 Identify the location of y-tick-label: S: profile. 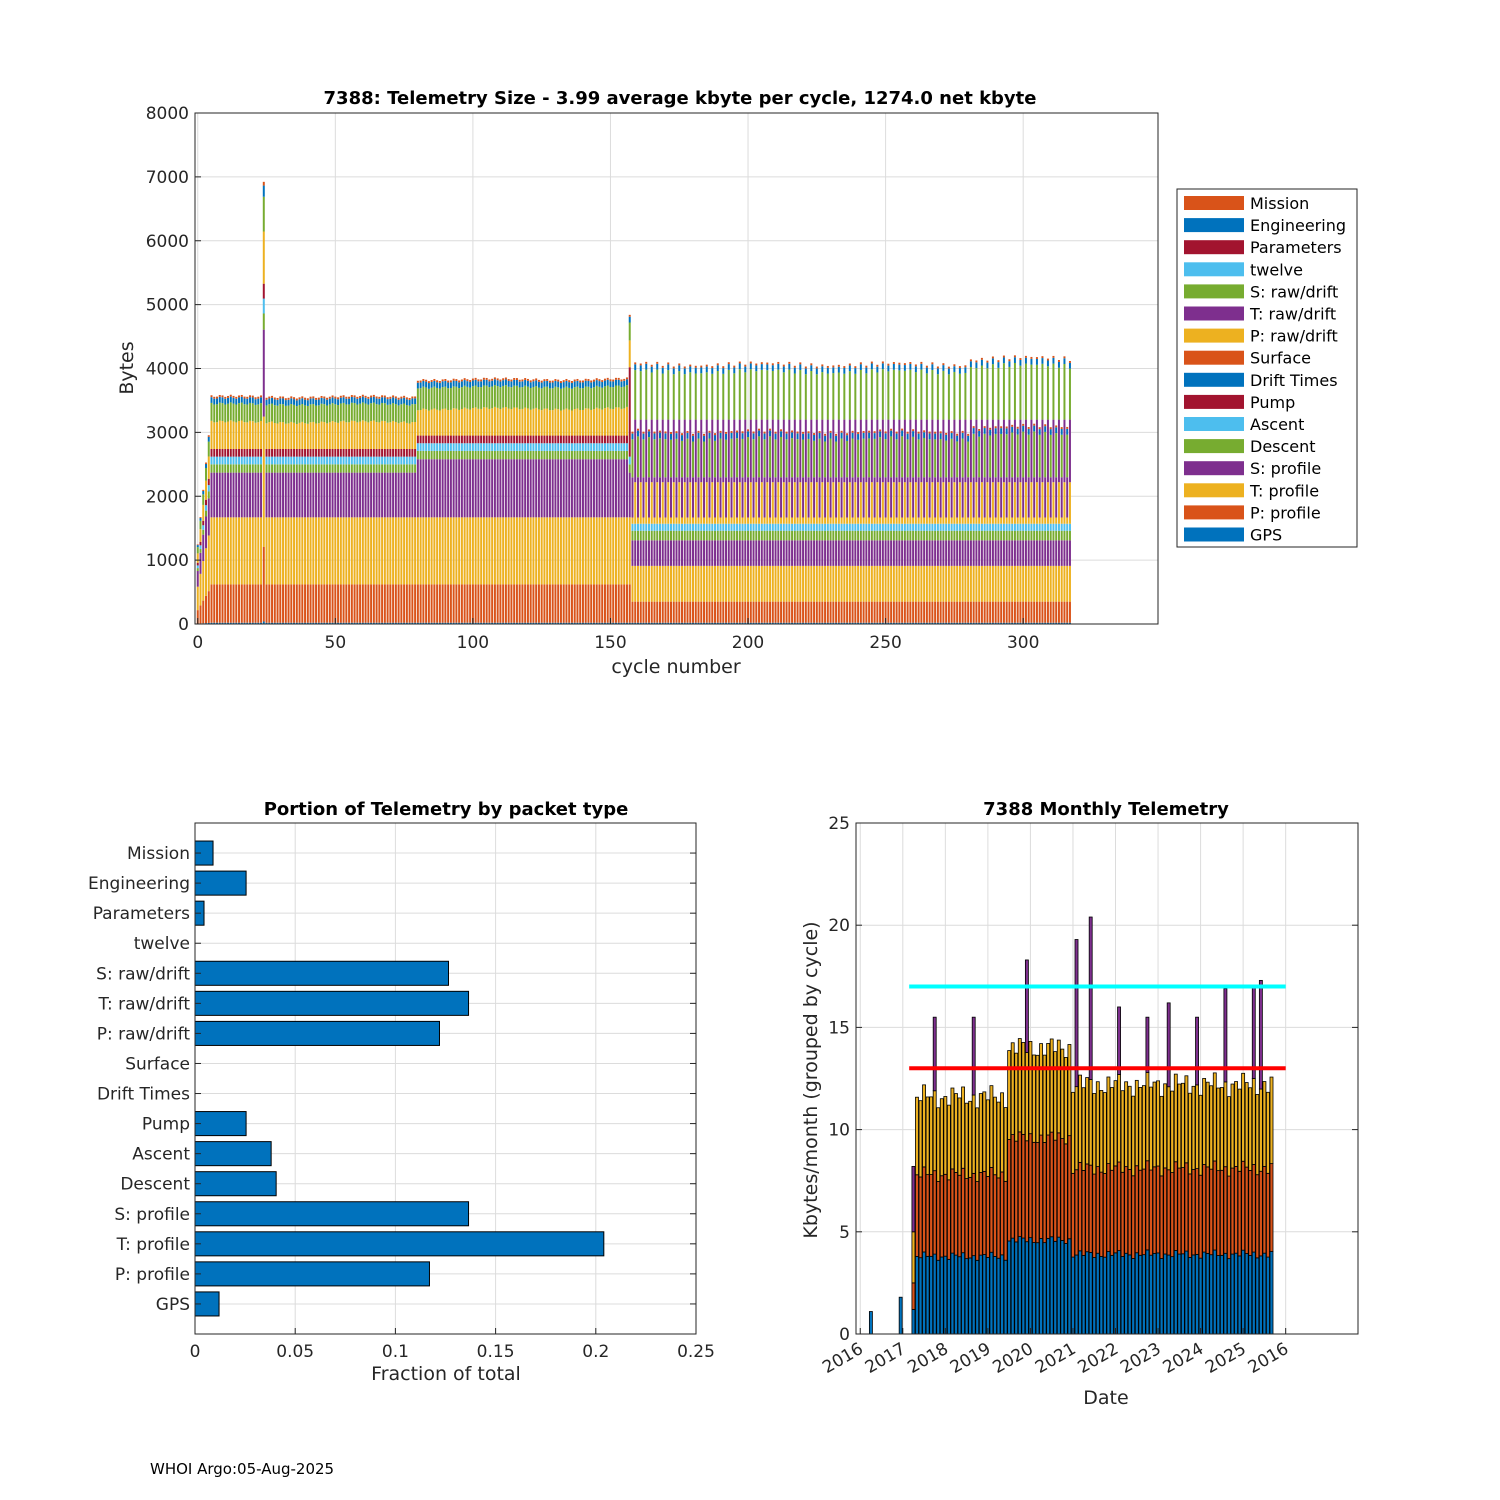
(152, 1215).